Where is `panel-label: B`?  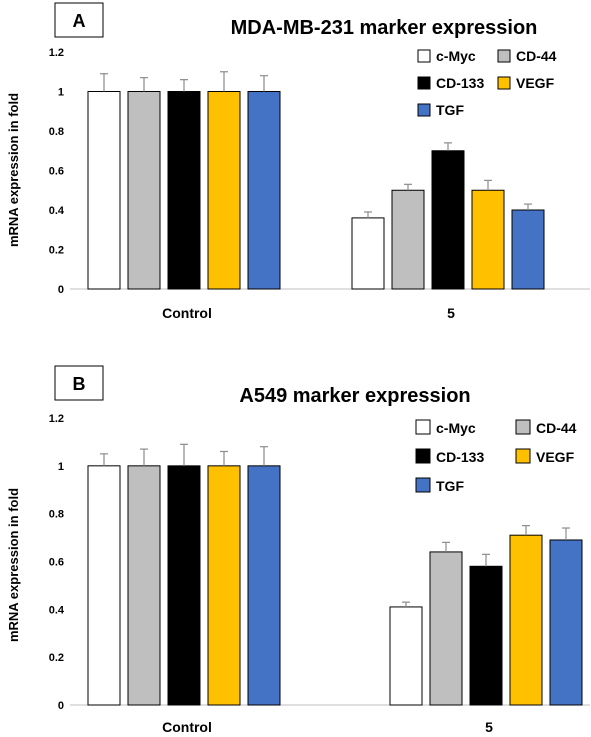 panel-label: B is located at coordinates (79, 384).